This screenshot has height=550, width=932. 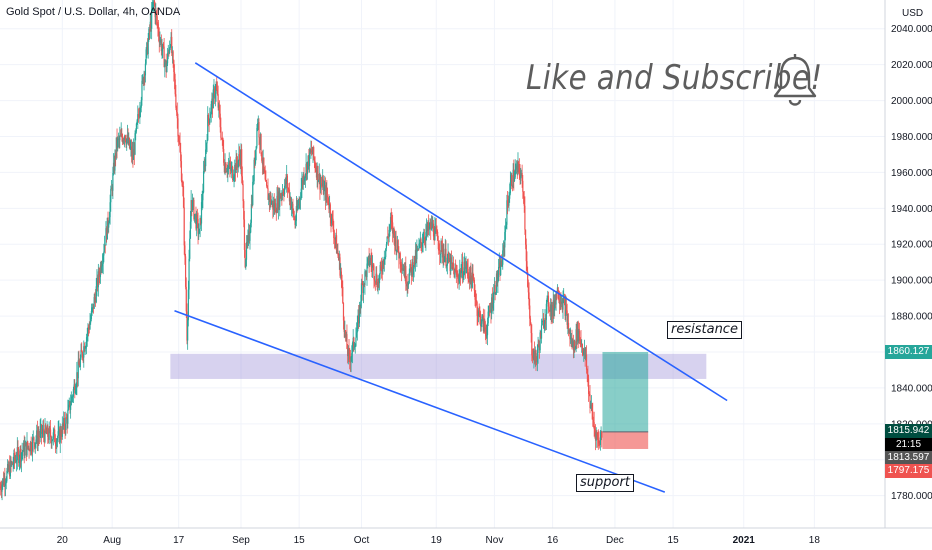 What do you see at coordinates (466, 538) in the screenshot?
I see `time-axis: 20 Aug 17 Sep 15 Oct 19 Nov 16 Dec 15 2021 18` at bounding box center [466, 538].